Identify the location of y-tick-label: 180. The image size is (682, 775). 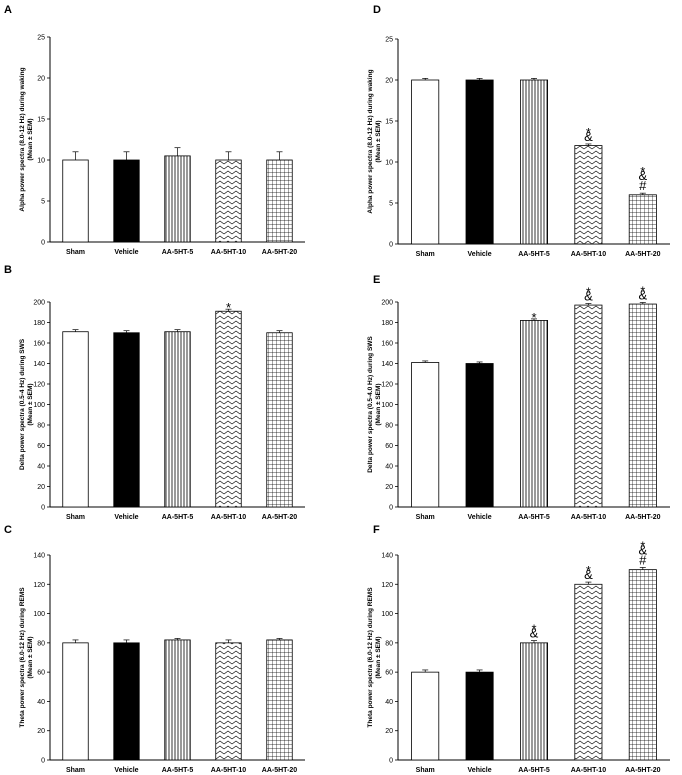
(39, 323).